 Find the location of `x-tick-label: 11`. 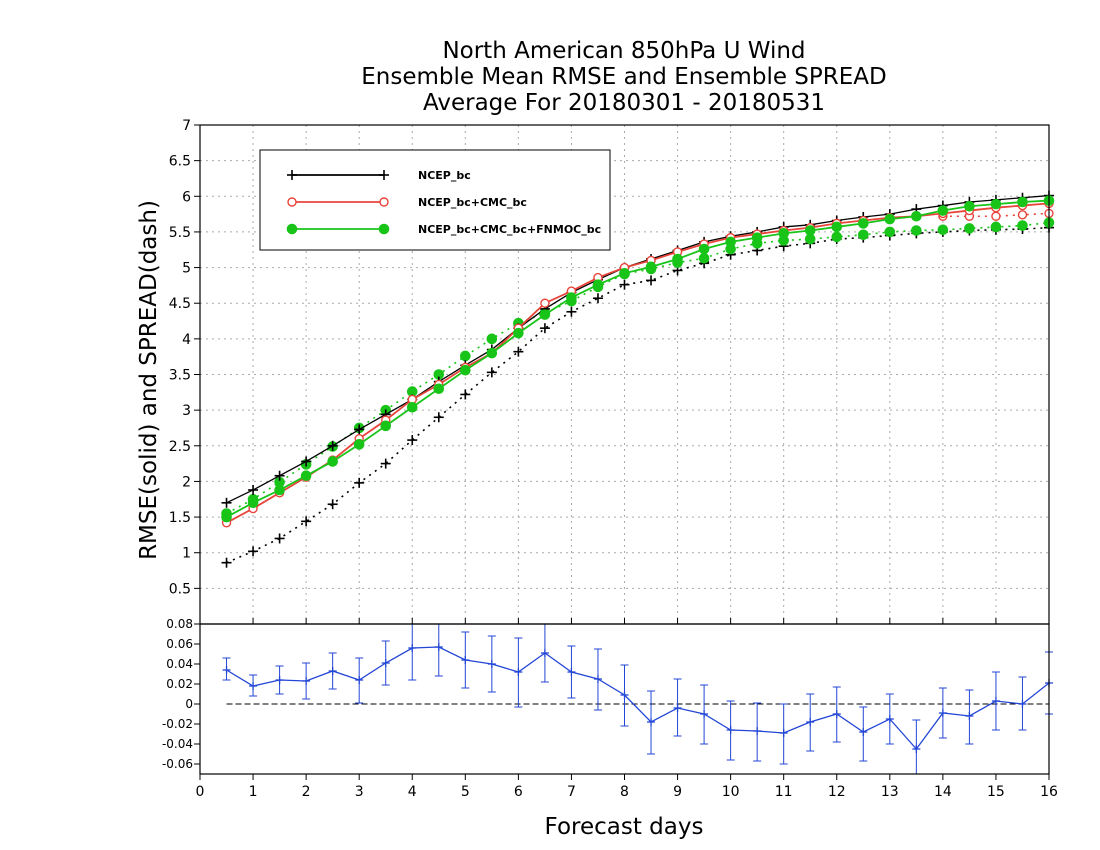

x-tick-label: 11 is located at coordinates (784, 792).